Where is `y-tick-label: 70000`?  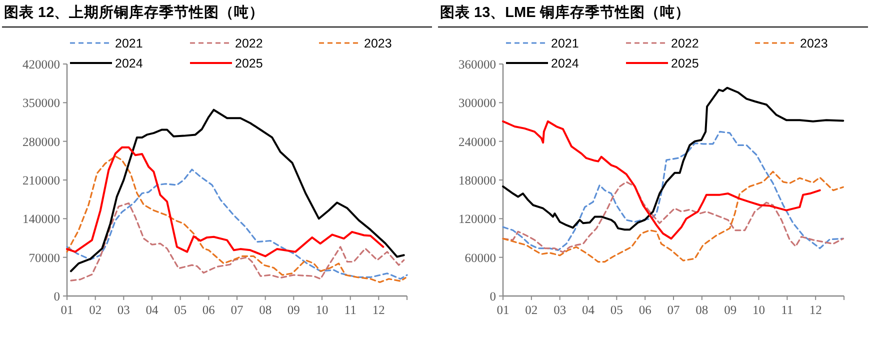 y-tick-label: 70000 is located at coordinates (44, 257).